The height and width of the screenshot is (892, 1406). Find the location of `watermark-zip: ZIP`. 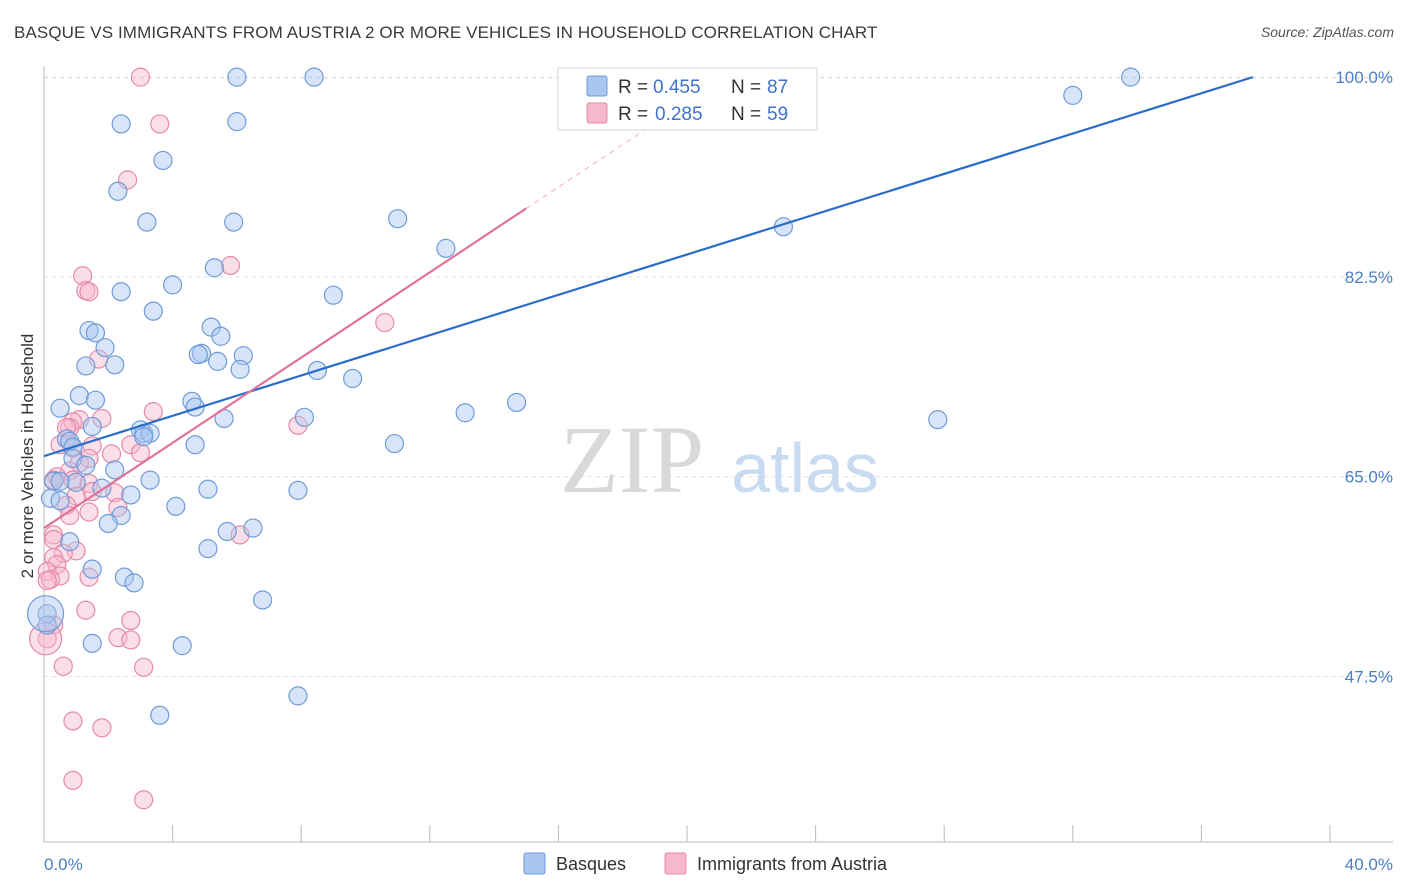

watermark-zip: ZIP is located at coordinates (632, 459).